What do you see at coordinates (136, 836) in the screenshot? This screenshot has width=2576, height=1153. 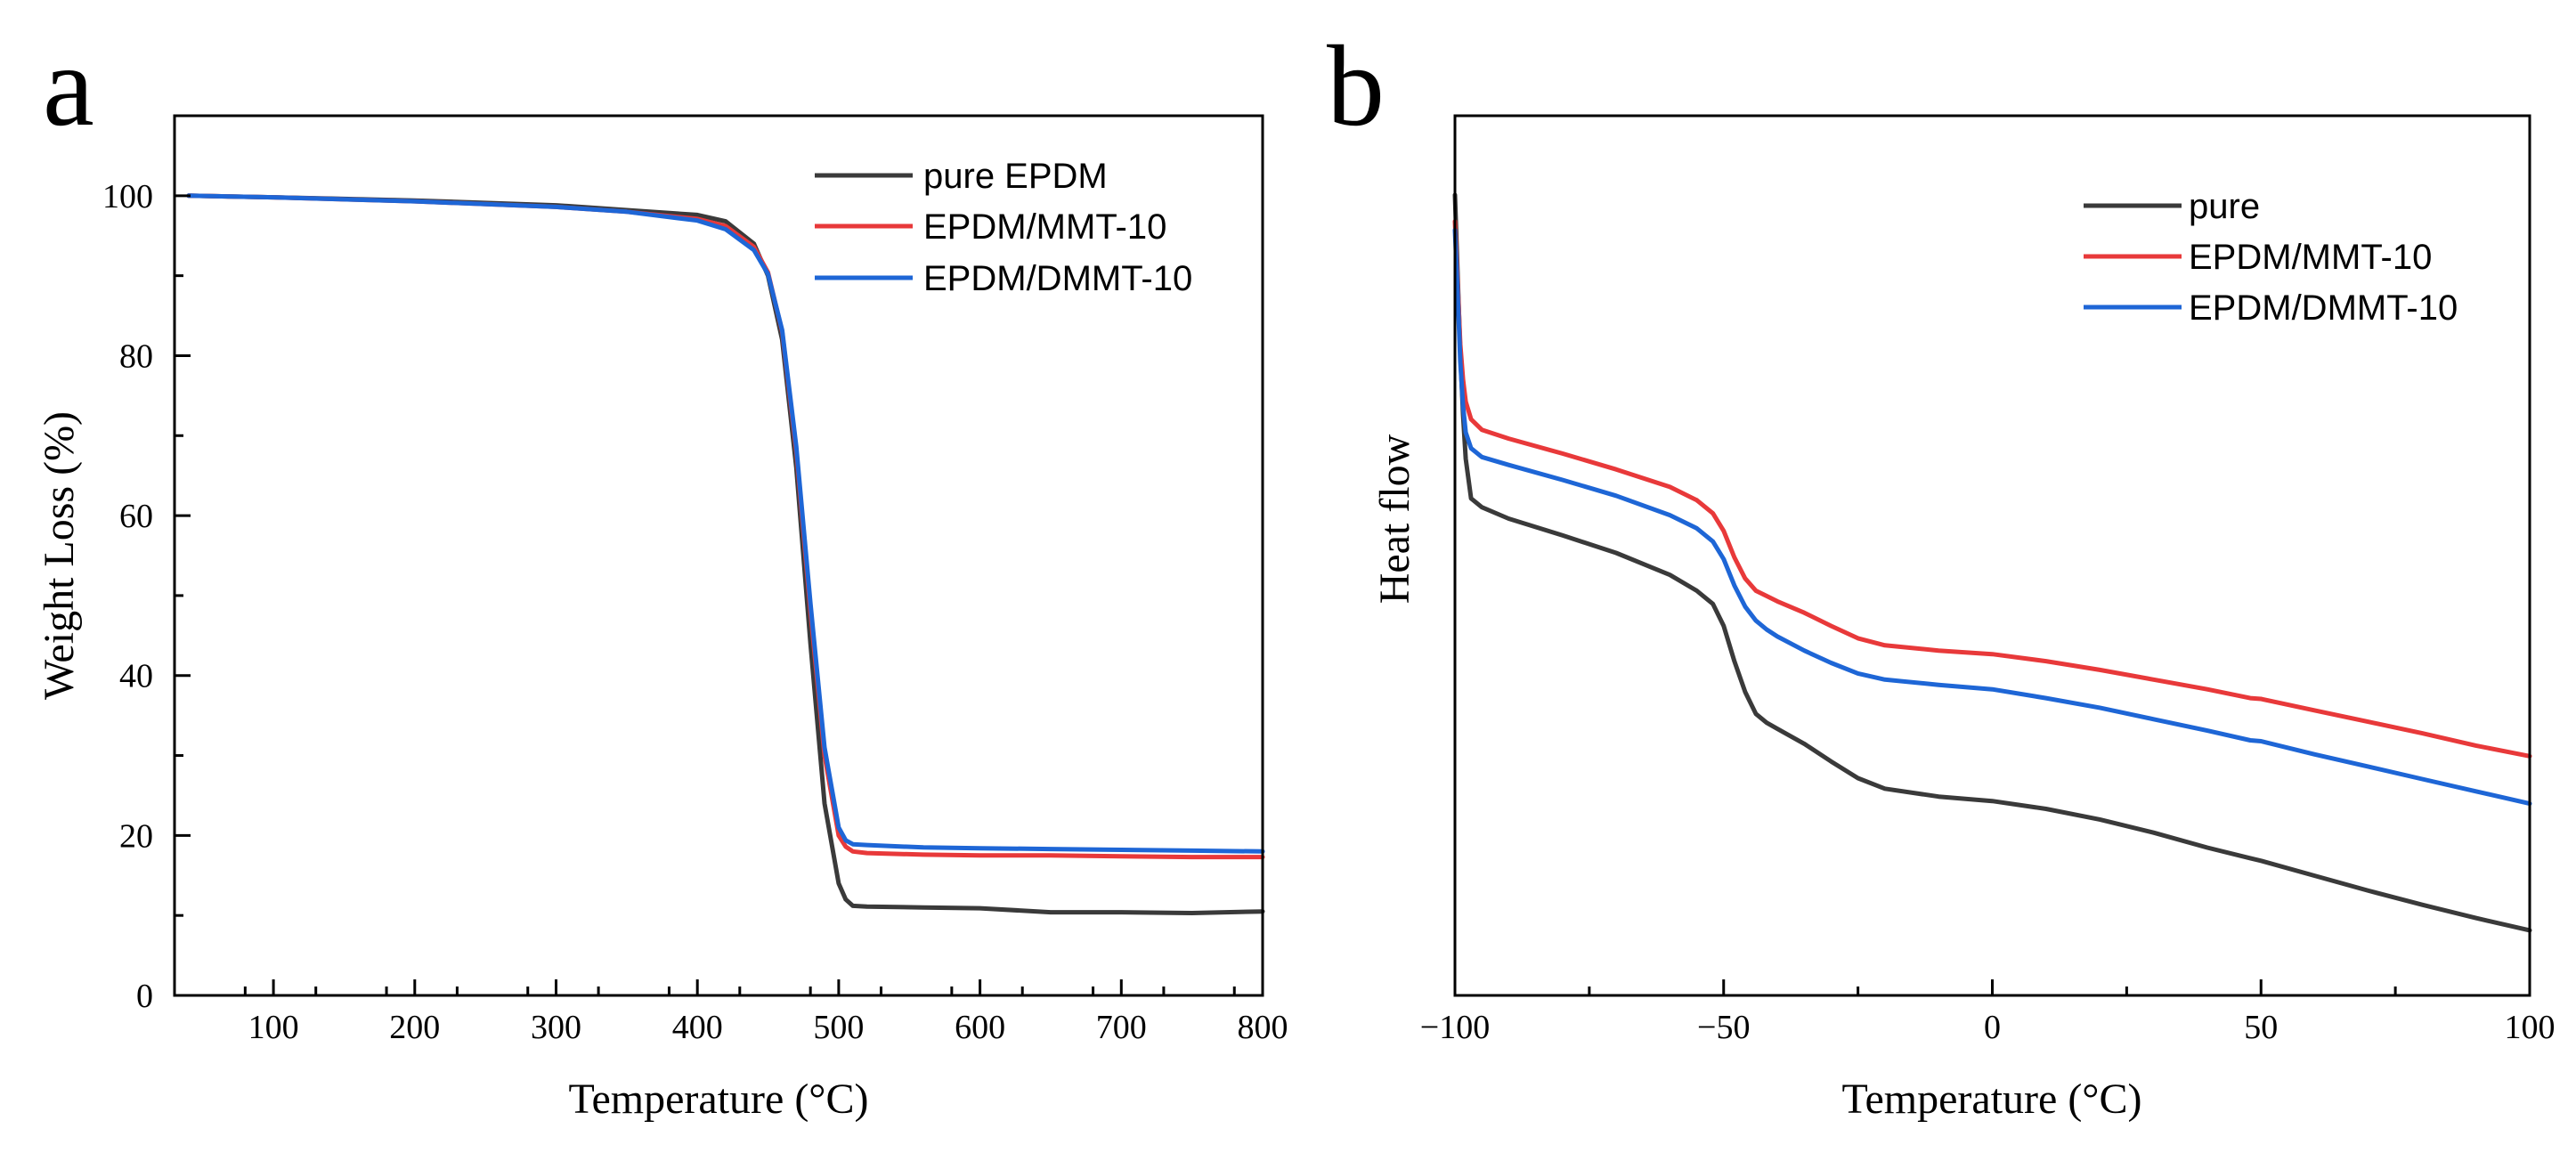 I see `y-tick-label-a: 20` at bounding box center [136, 836].